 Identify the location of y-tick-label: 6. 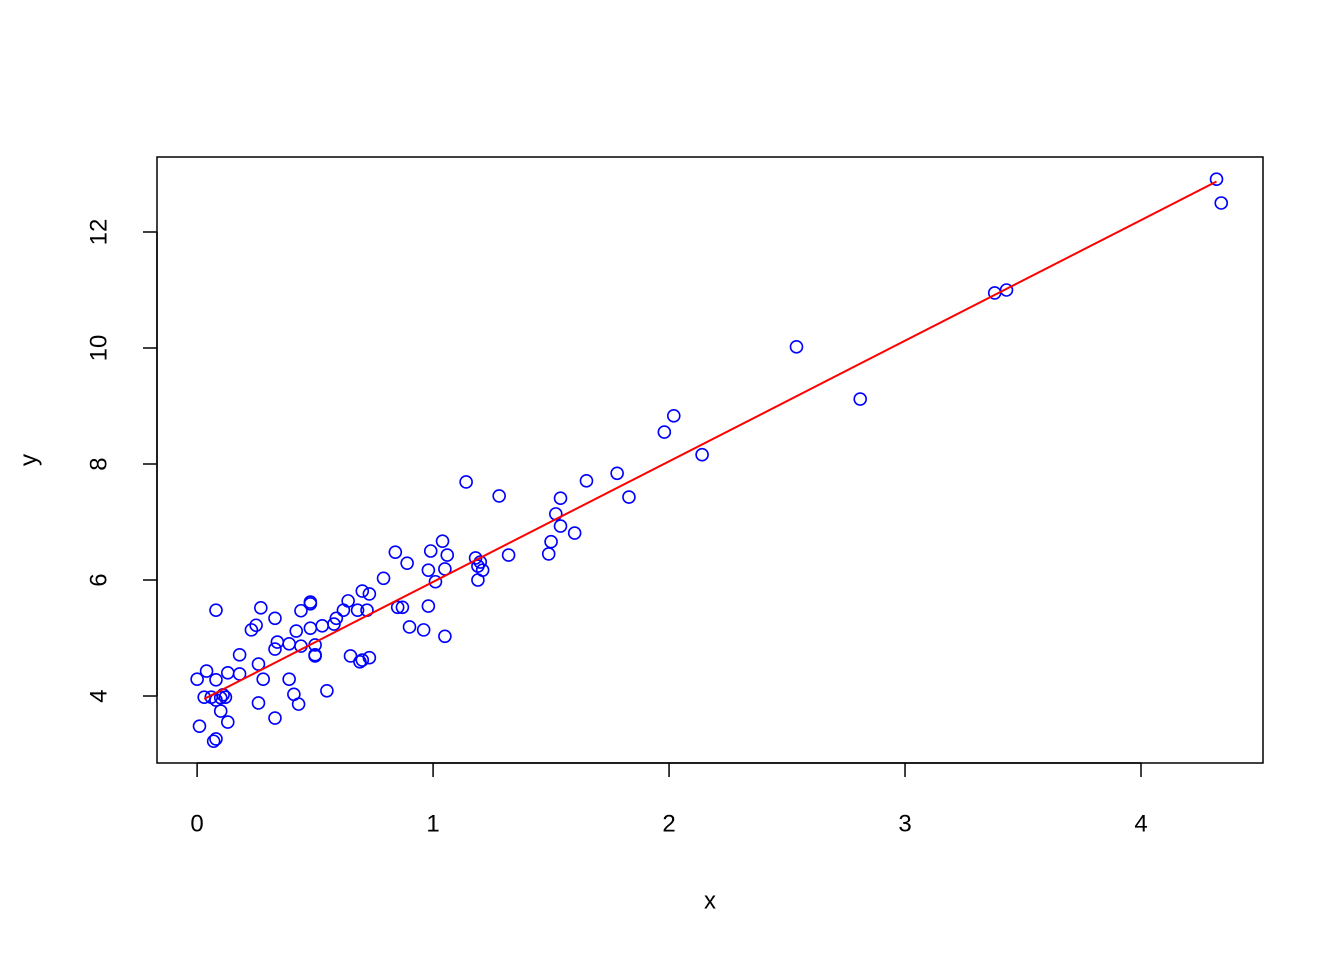
(98, 579).